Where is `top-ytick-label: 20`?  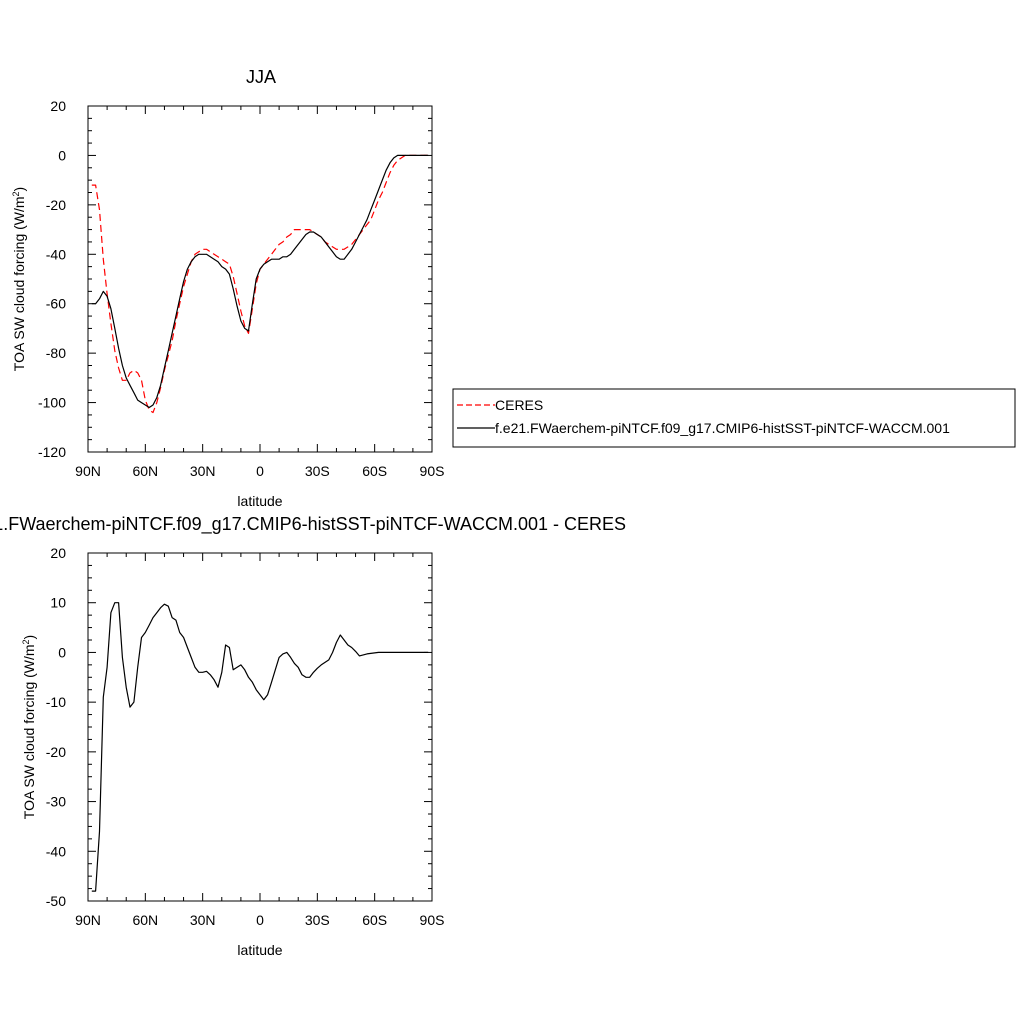 top-ytick-label: 20 is located at coordinates (58, 106).